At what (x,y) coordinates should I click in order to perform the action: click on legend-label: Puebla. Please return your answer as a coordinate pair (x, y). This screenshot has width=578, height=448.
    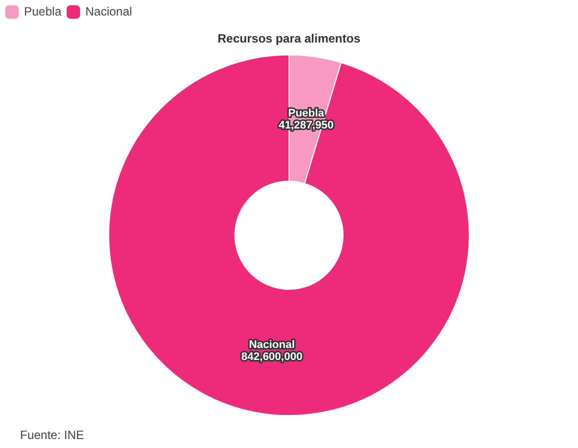
    Looking at the image, I should click on (43, 11).